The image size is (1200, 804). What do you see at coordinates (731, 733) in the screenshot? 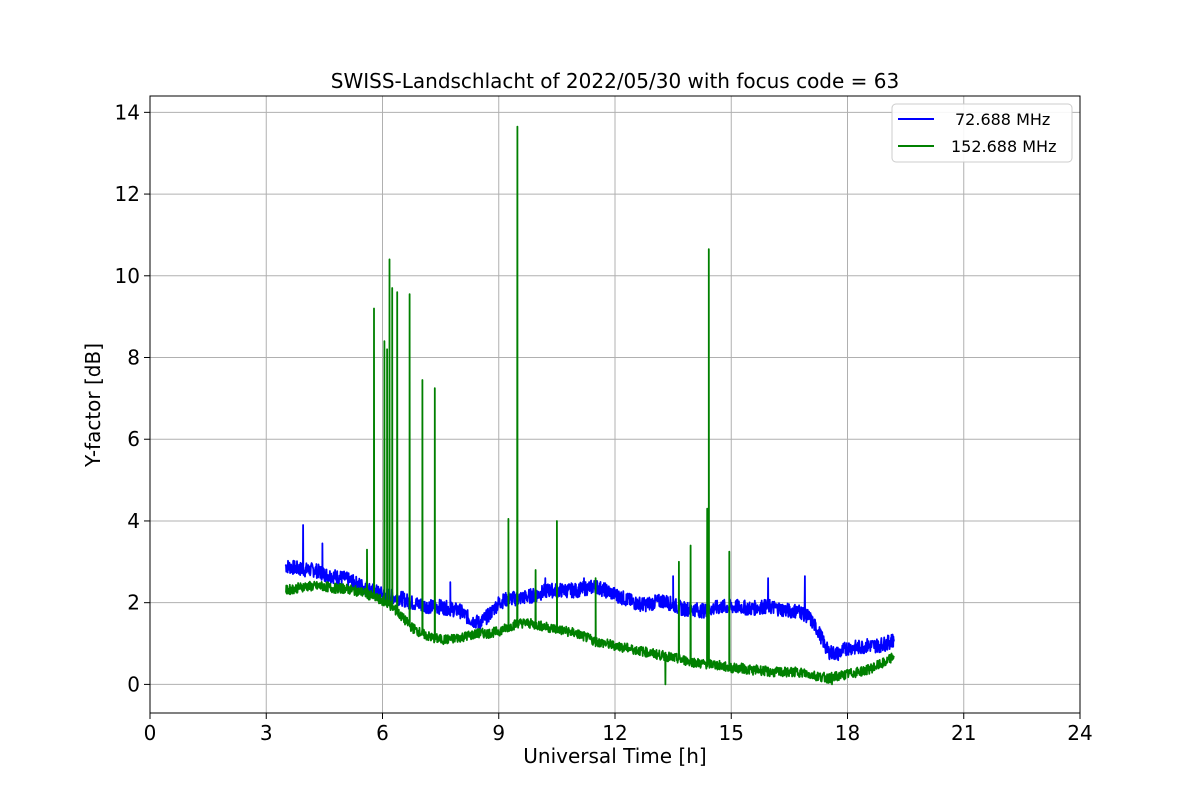
I see `x-tick-label: 15` at bounding box center [731, 733].